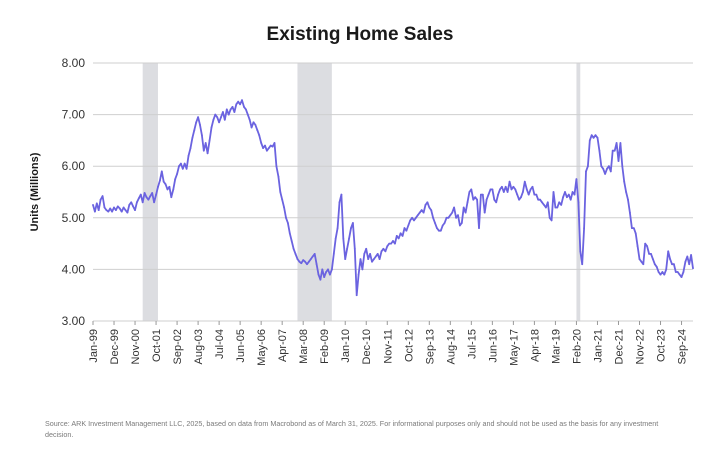 This screenshot has height=467, width=720. What do you see at coordinates (314, 192) in the screenshot?
I see `recession-band` at bounding box center [314, 192].